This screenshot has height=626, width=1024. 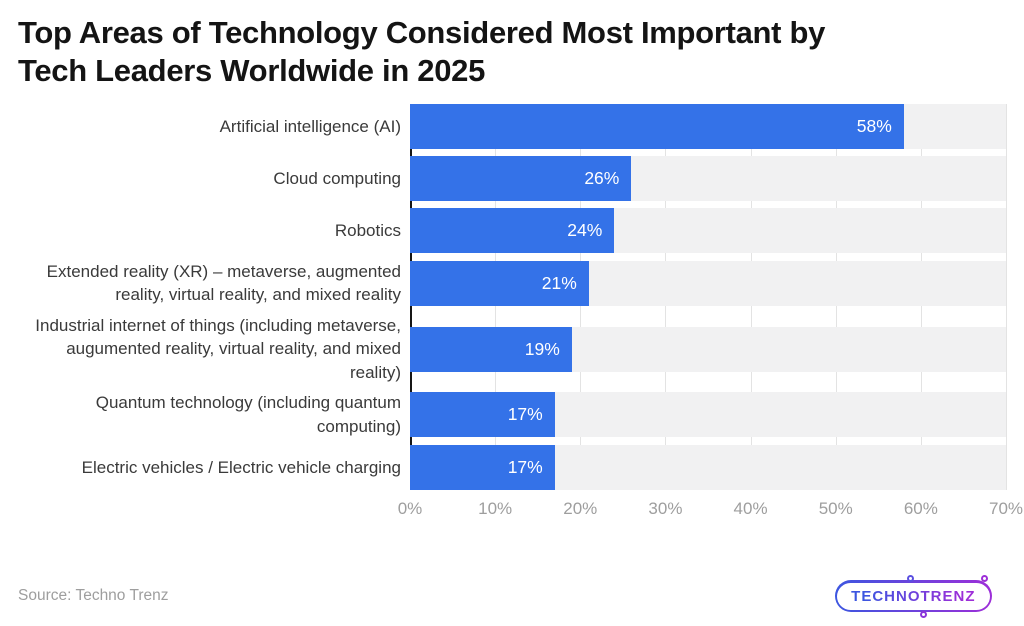 I want to click on category-label: Artificial intelligence (AI), so click(x=310, y=126).